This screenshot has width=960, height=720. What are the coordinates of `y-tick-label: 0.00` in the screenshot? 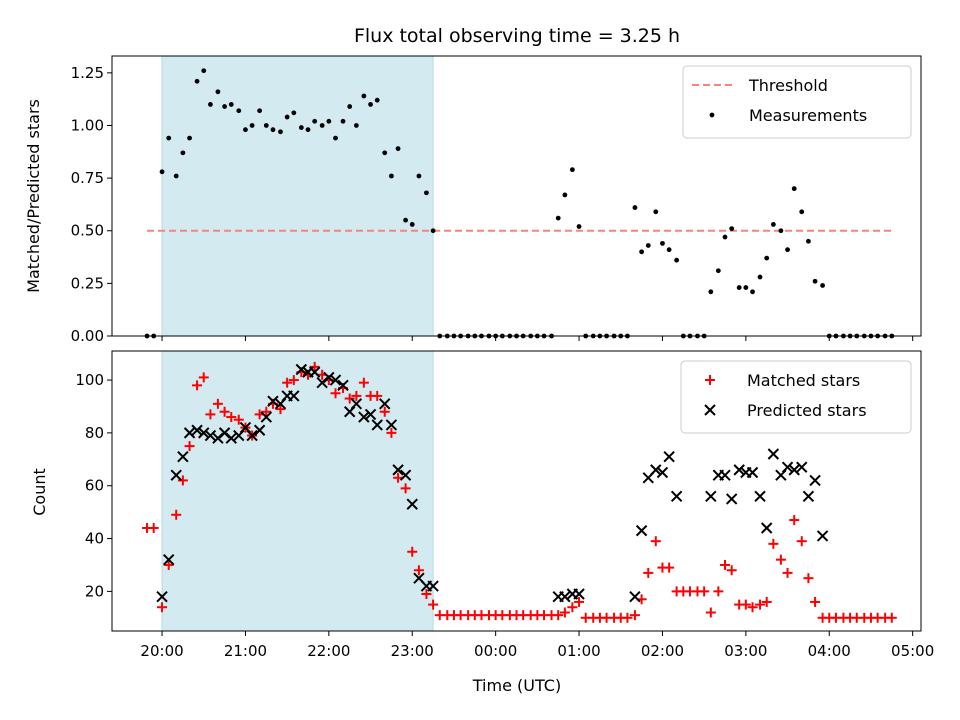 It's located at (87, 336).